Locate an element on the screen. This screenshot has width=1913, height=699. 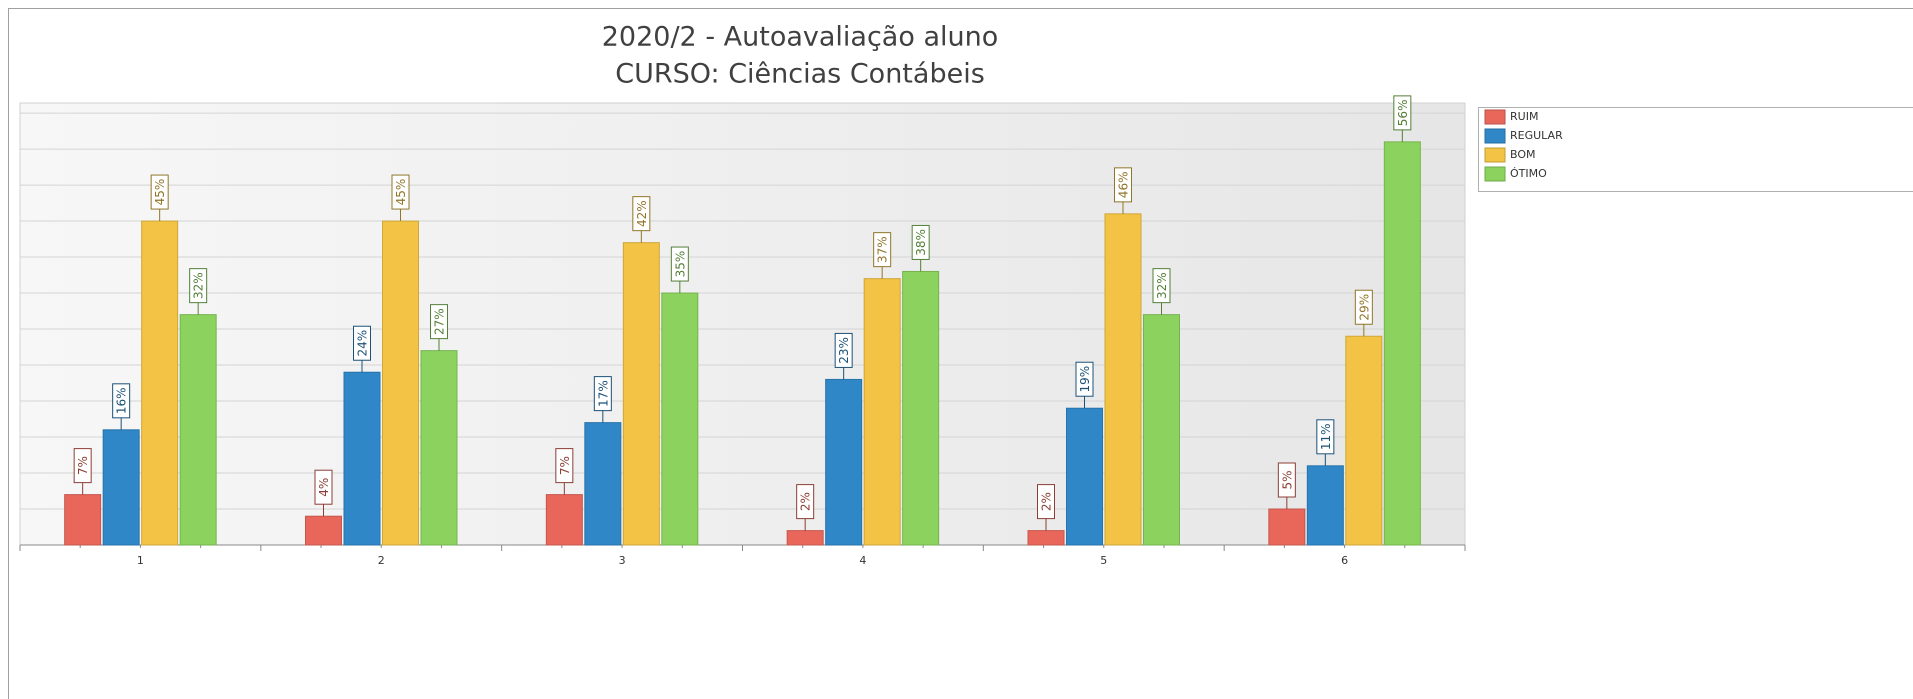
data-label: 38% is located at coordinates (921, 242).